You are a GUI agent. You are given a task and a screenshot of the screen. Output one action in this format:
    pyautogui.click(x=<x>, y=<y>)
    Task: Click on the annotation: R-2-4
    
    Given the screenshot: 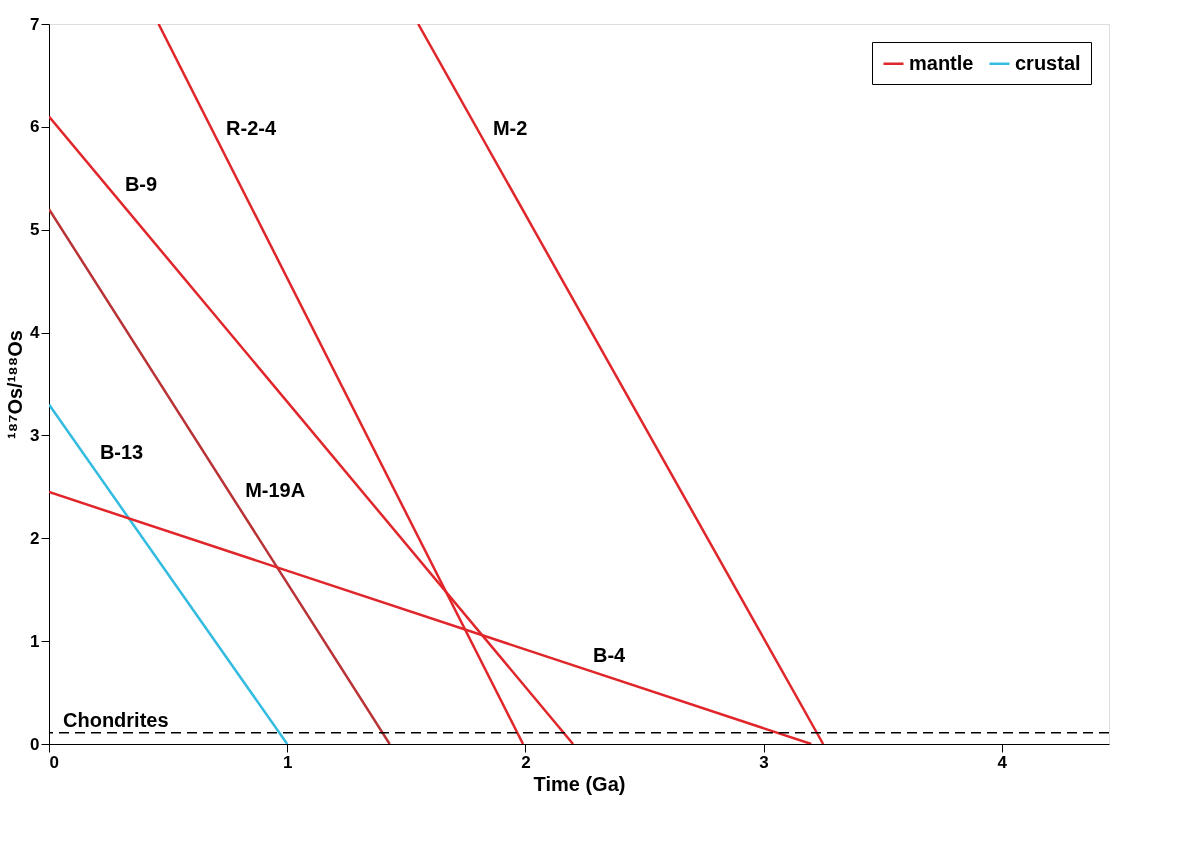 What is the action you would take?
    pyautogui.click(x=252, y=128)
    